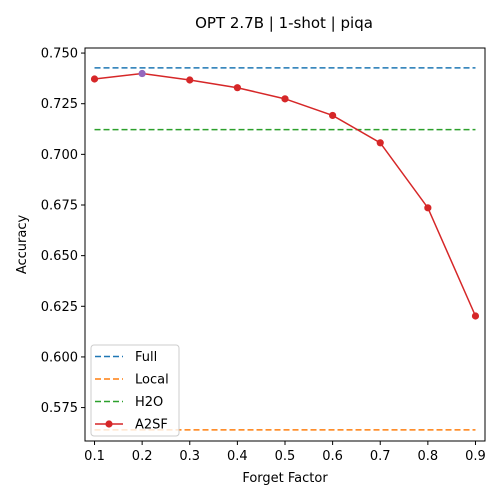 The height and width of the screenshot is (500, 500). Describe the element at coordinates (59, 307) in the screenshot. I see `y-tick-label: 0.625` at that location.